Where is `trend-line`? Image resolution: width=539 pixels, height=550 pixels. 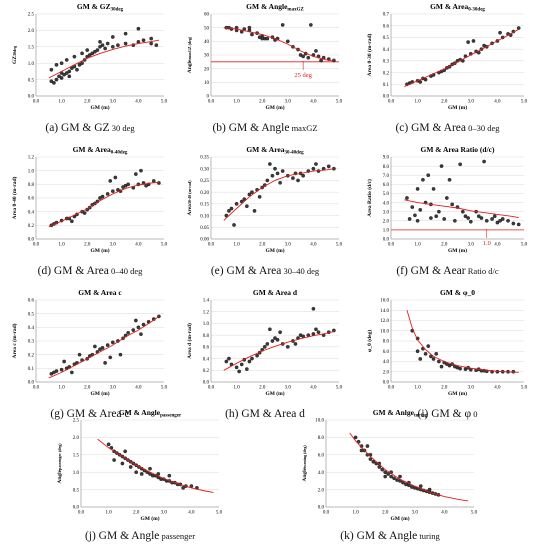 trend-line is located at coordinates (103, 59).